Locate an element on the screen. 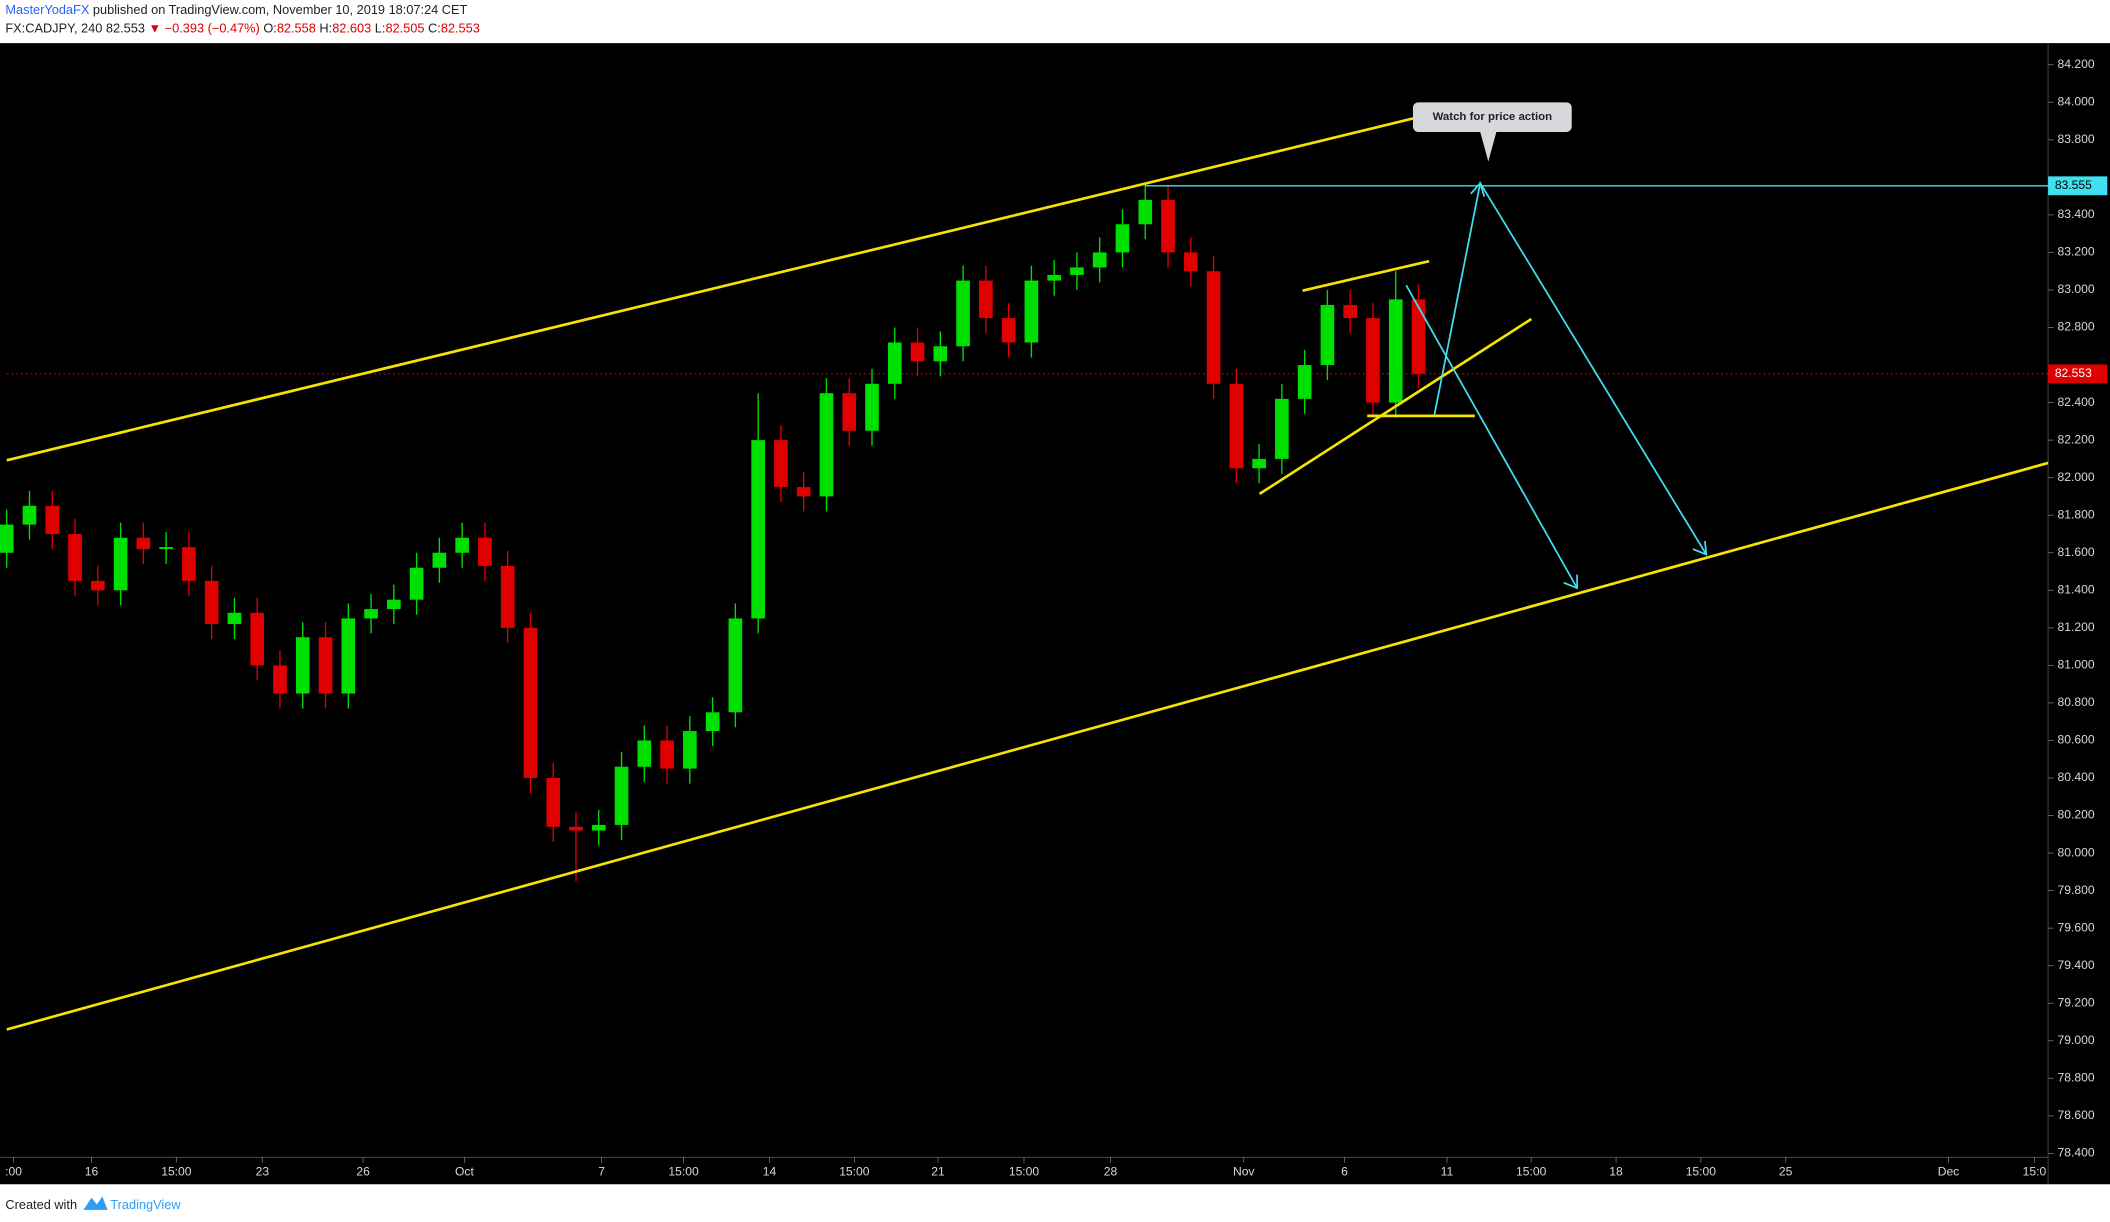 The height and width of the screenshot is (1222, 2110). x-tick-label: 11 is located at coordinates (1447, 1171).